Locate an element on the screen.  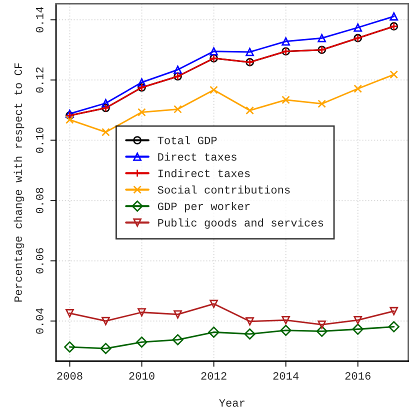
x-tick-label: 2016 is located at coordinates (357, 376).